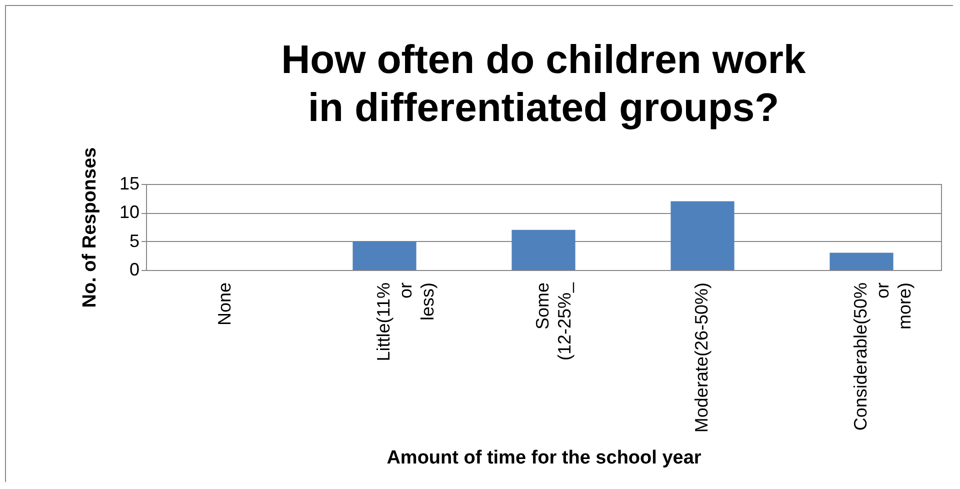 This screenshot has height=489, width=960. I want to click on x-tick-label: Considerable(50% or more), so click(882, 356).